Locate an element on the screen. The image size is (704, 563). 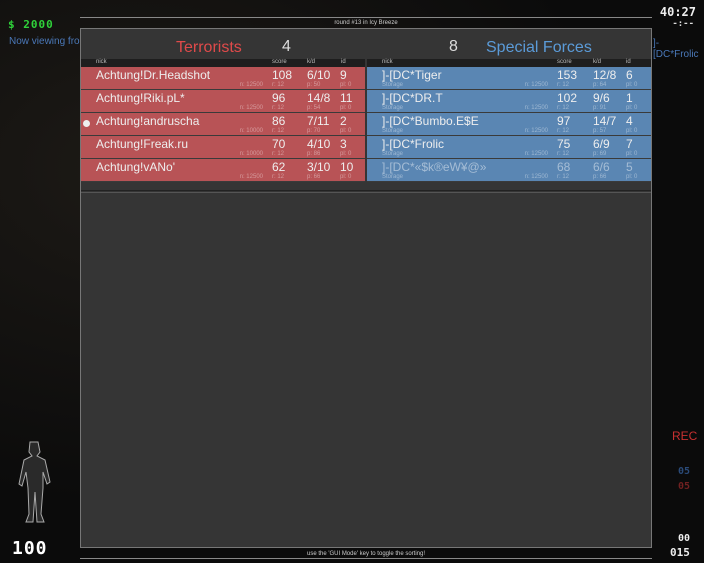
player-kd: 12/8 is located at coordinates (605, 75).